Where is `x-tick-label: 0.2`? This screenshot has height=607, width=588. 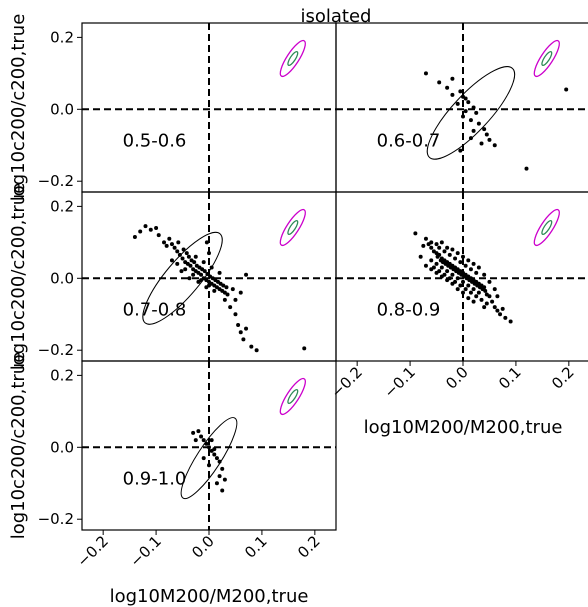 x-tick-label: 0.2 is located at coordinates (309, 547).